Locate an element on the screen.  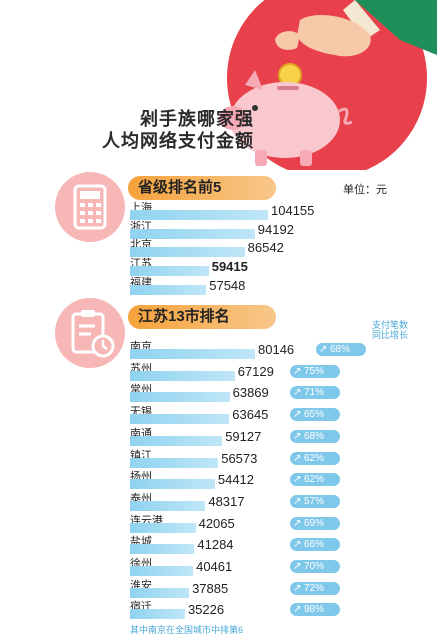
growth-chip: ↗ 71% is located at coordinates (315, 393).